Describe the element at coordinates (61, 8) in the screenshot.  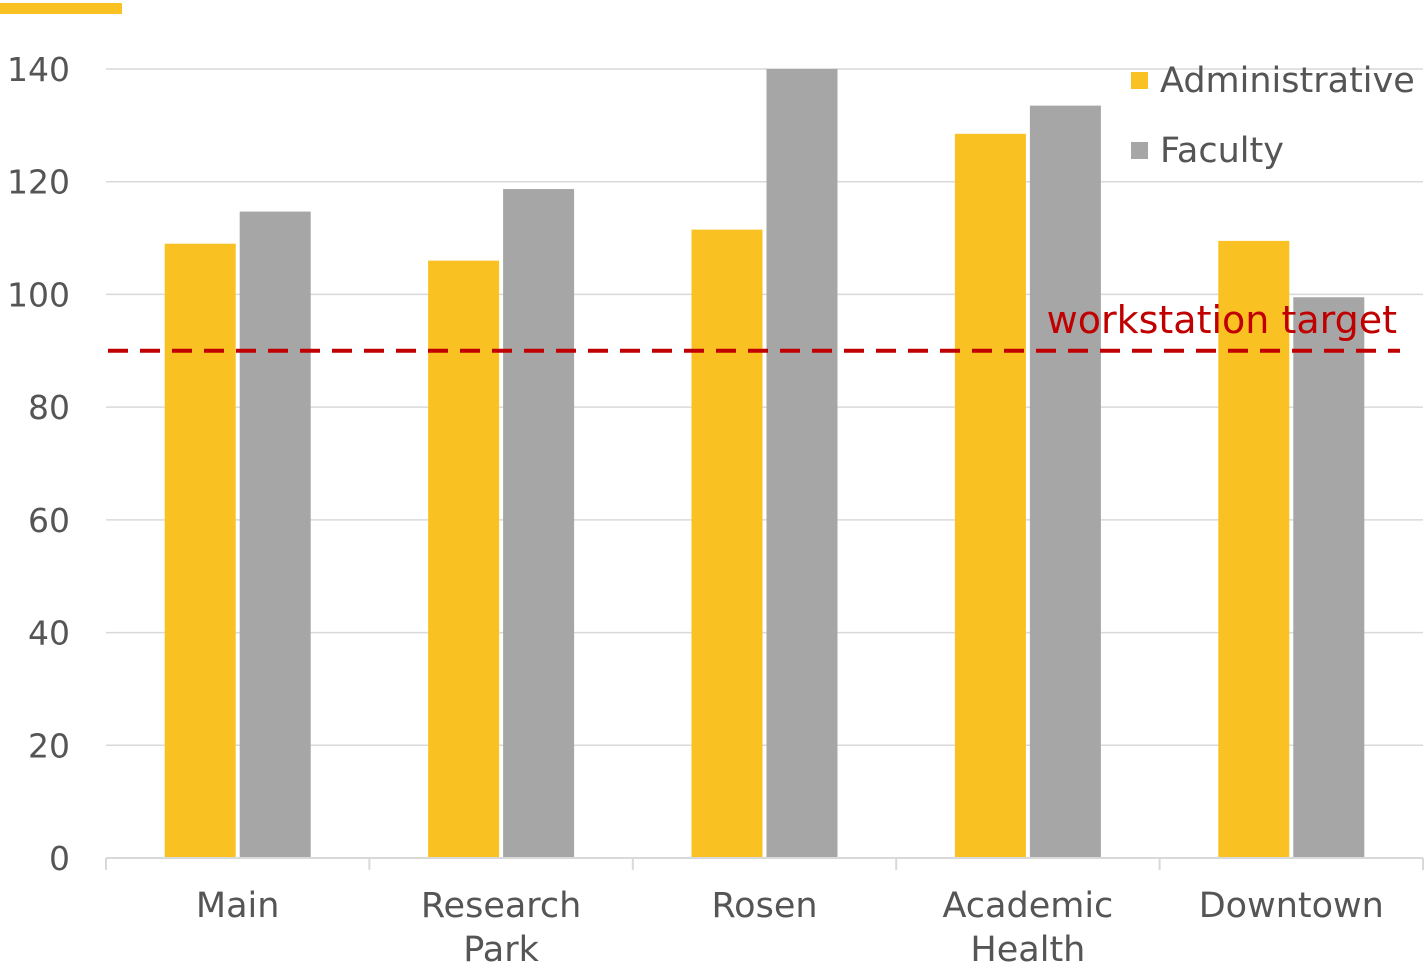
I see `accent-bar` at that location.